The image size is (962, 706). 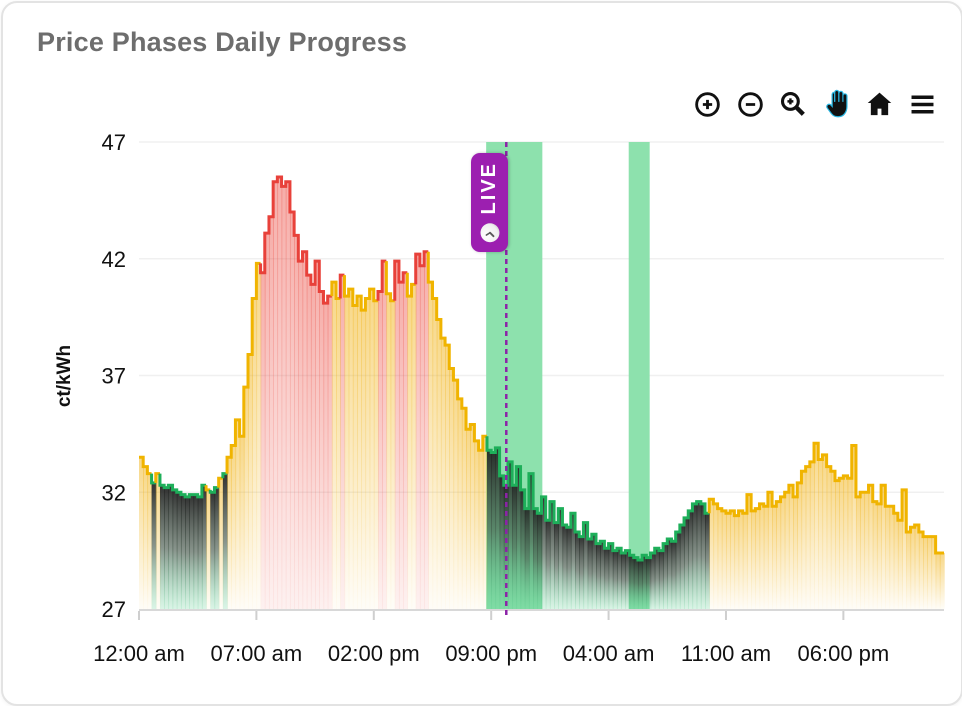 What do you see at coordinates (489, 233) in the screenshot?
I see `clock-icon` at bounding box center [489, 233].